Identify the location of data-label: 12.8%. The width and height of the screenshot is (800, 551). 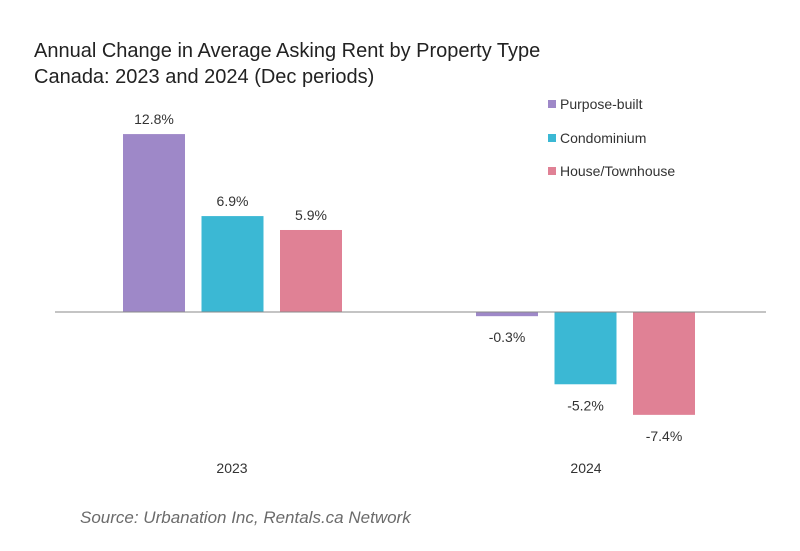
(154, 119).